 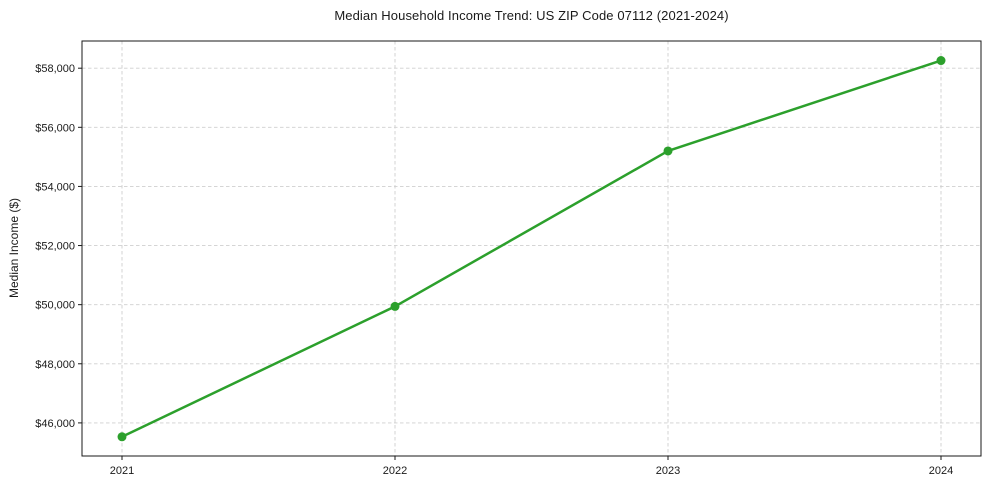 What do you see at coordinates (941, 471) in the screenshot?
I see `x-tick-label: 2024` at bounding box center [941, 471].